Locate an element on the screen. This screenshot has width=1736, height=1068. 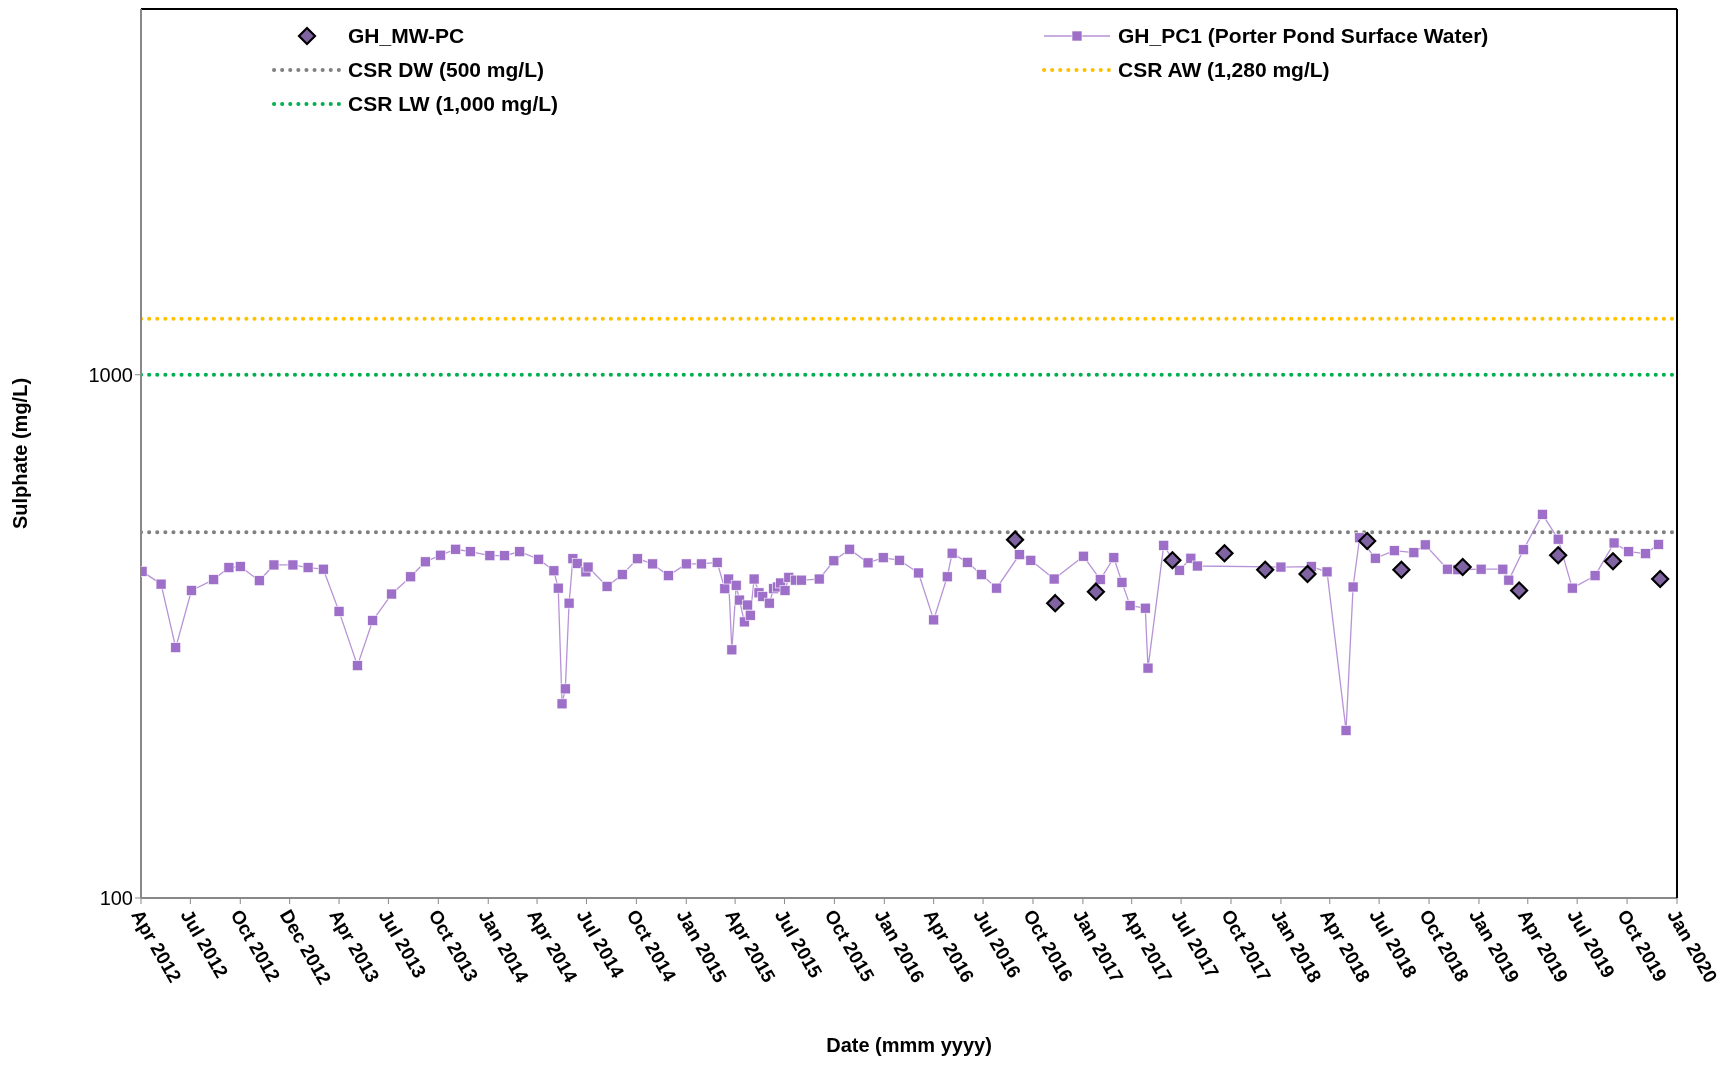
legend-label: CSR AW (1,280 mg/L) is located at coordinates (1224, 70).